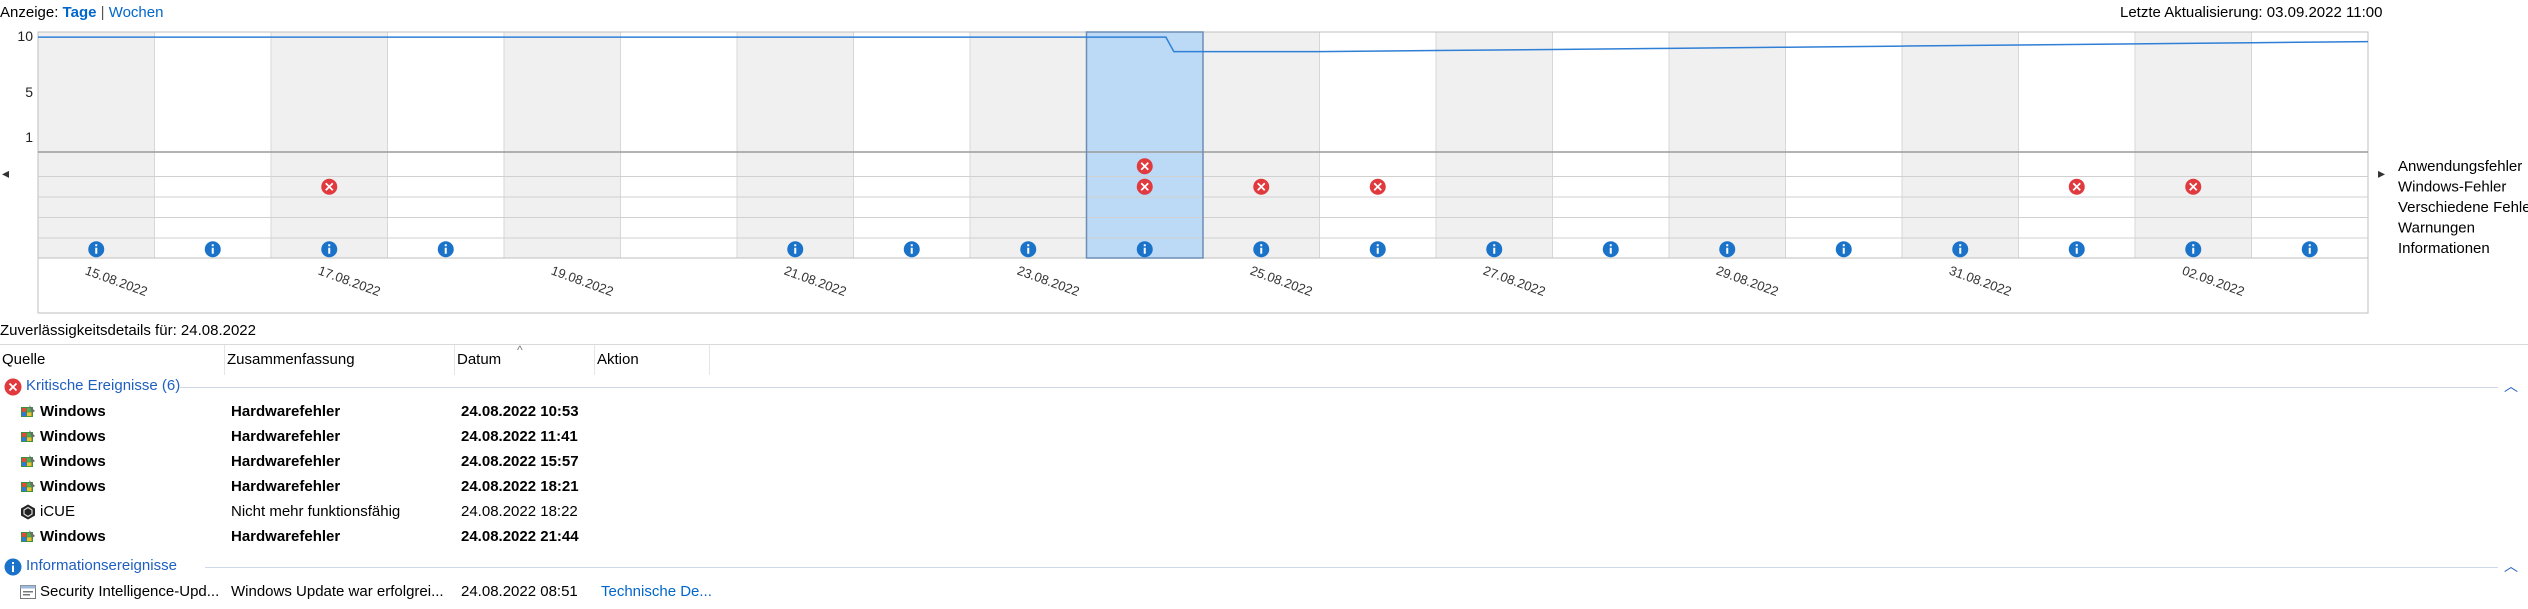 The image size is (2528, 609). What do you see at coordinates (1264, 487) in the screenshot?
I see `table-row: Windows Hardwarefehler 24.08.2022 18:21` at bounding box center [1264, 487].